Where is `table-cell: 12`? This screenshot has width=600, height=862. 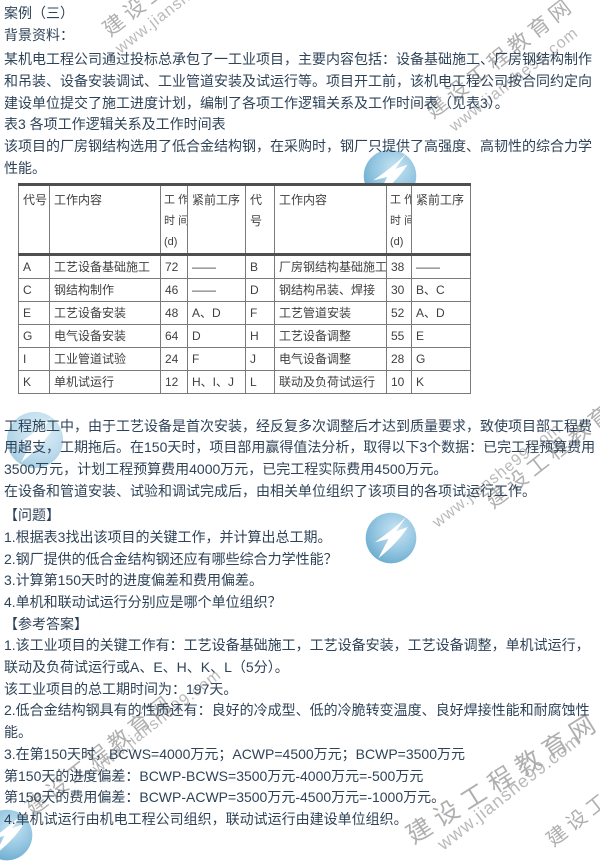 table-cell: 12 is located at coordinates (174, 381).